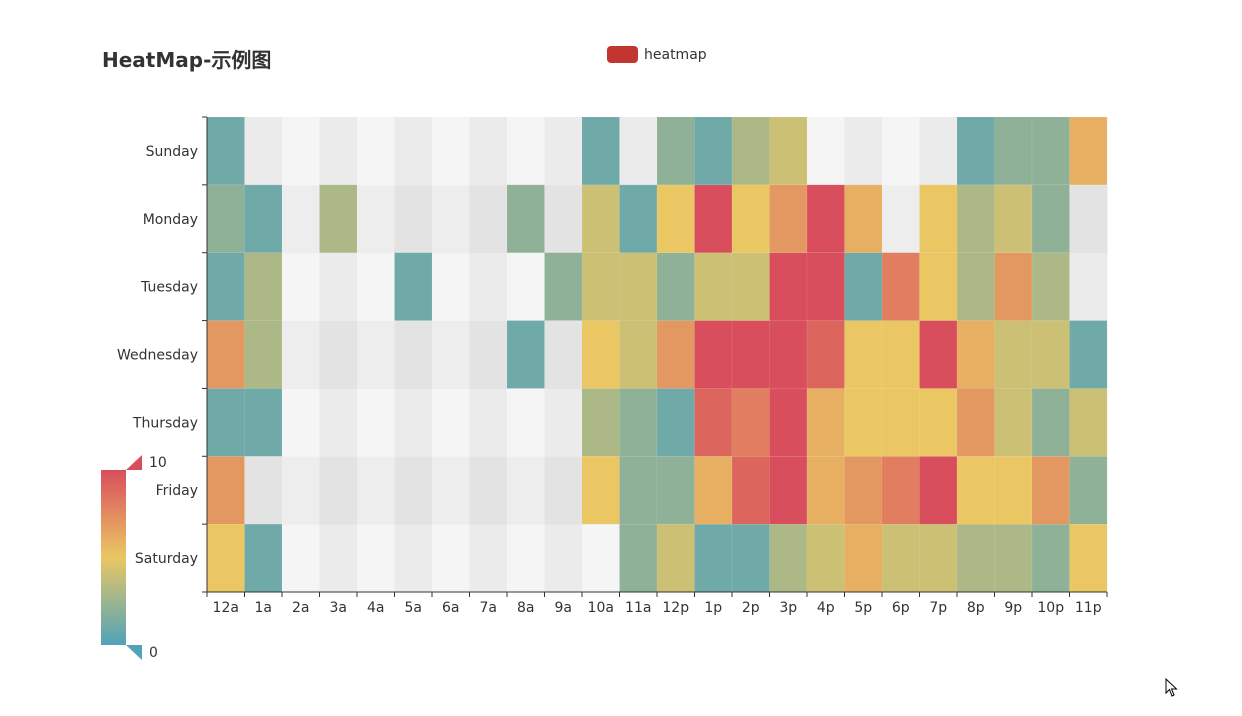 The image size is (1242, 716). Describe the element at coordinates (134, 462) in the screenshot. I see `visual-map-max-handle` at that location.